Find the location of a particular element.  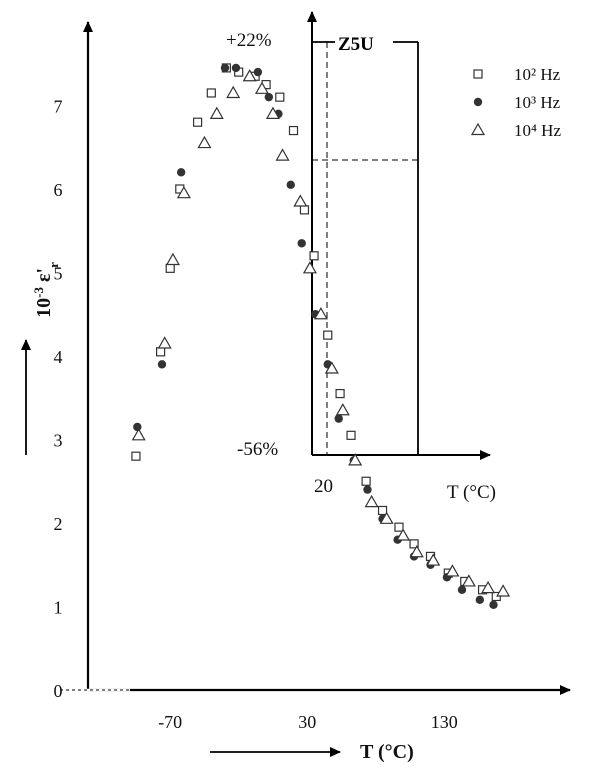

inset-x-tick-label: 20 is located at coordinates (323, 486).